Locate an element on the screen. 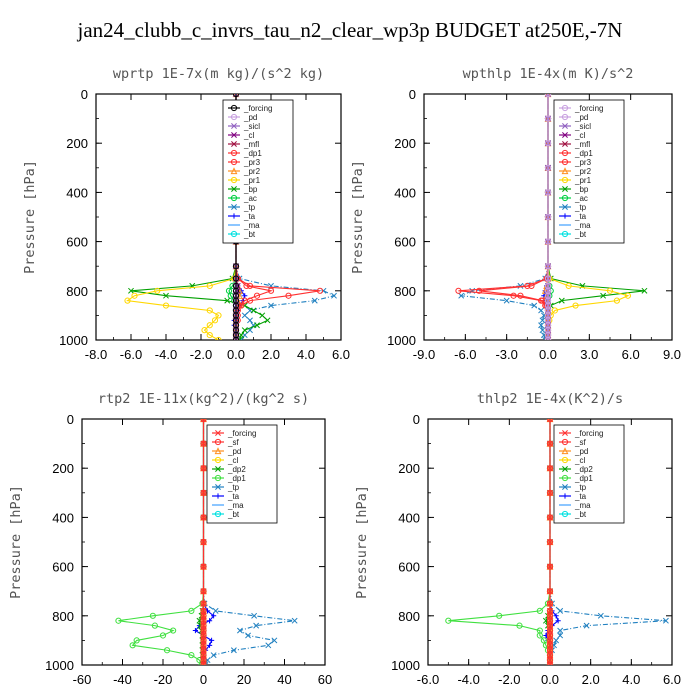  x-tick-label: 4.0 is located at coordinates (631, 679).